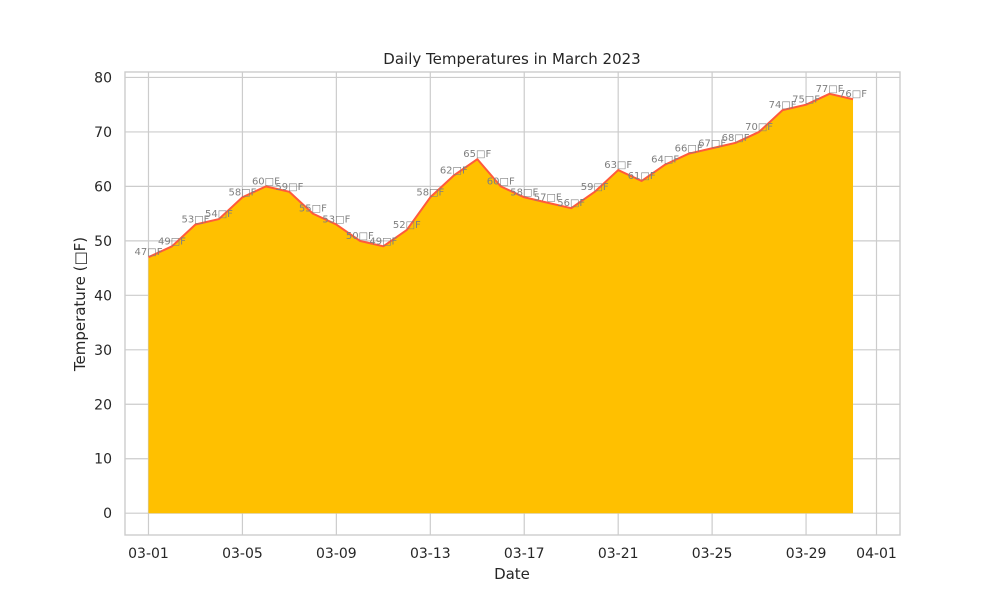  Describe the element at coordinates (548, 198) in the screenshot. I see `data-label: 57□F` at that location.